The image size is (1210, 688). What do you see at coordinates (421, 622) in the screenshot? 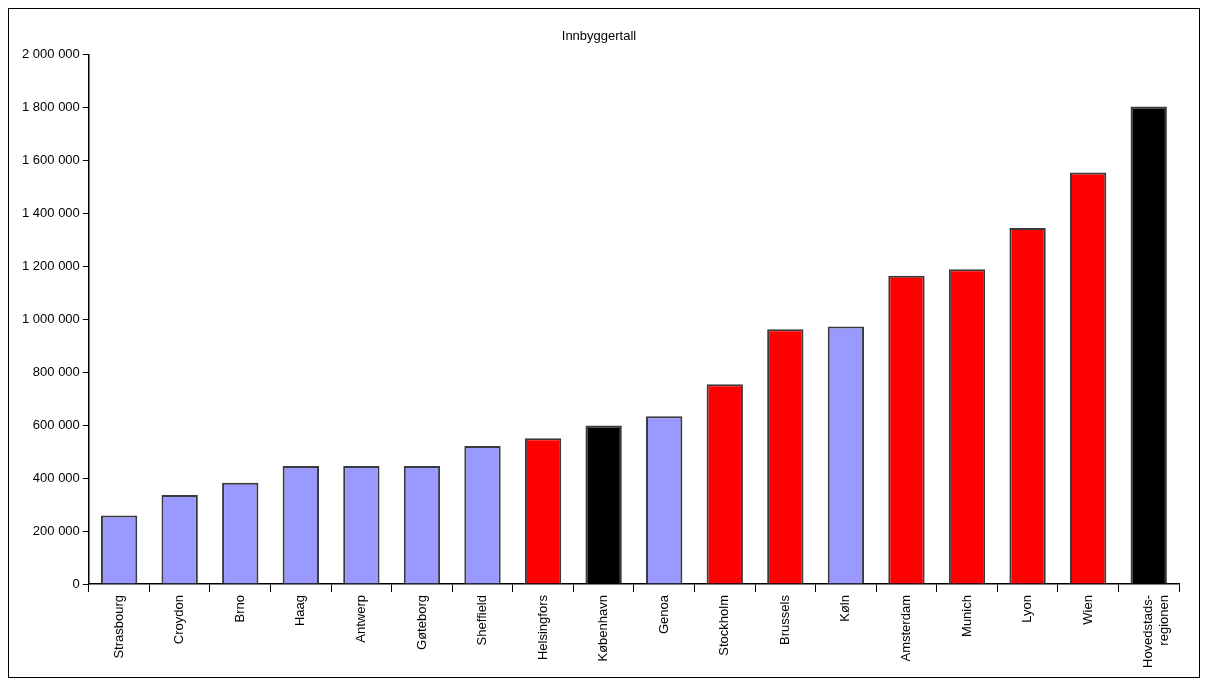
I see `x-tick-label: Gøteborg` at bounding box center [421, 622].